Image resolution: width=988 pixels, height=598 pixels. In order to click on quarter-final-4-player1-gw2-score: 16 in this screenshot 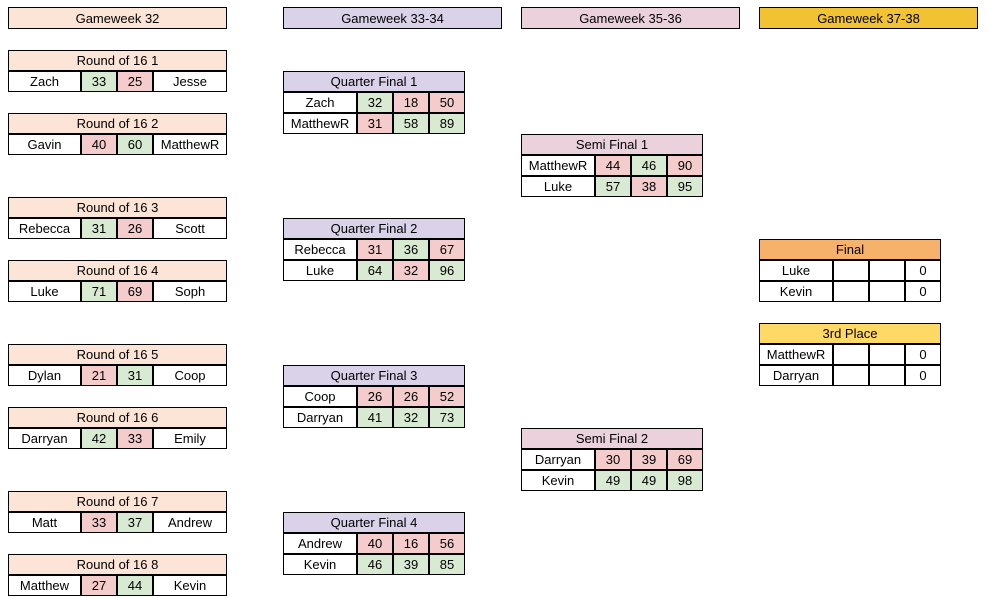, I will do `click(411, 543)`.